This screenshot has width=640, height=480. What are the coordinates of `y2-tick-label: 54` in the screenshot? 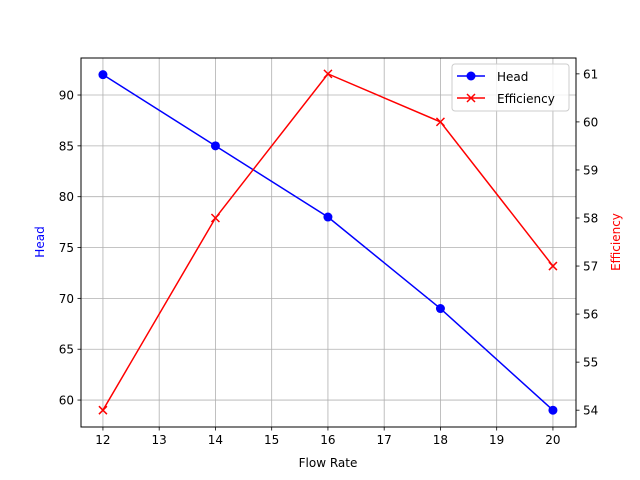 It's located at (590, 411).